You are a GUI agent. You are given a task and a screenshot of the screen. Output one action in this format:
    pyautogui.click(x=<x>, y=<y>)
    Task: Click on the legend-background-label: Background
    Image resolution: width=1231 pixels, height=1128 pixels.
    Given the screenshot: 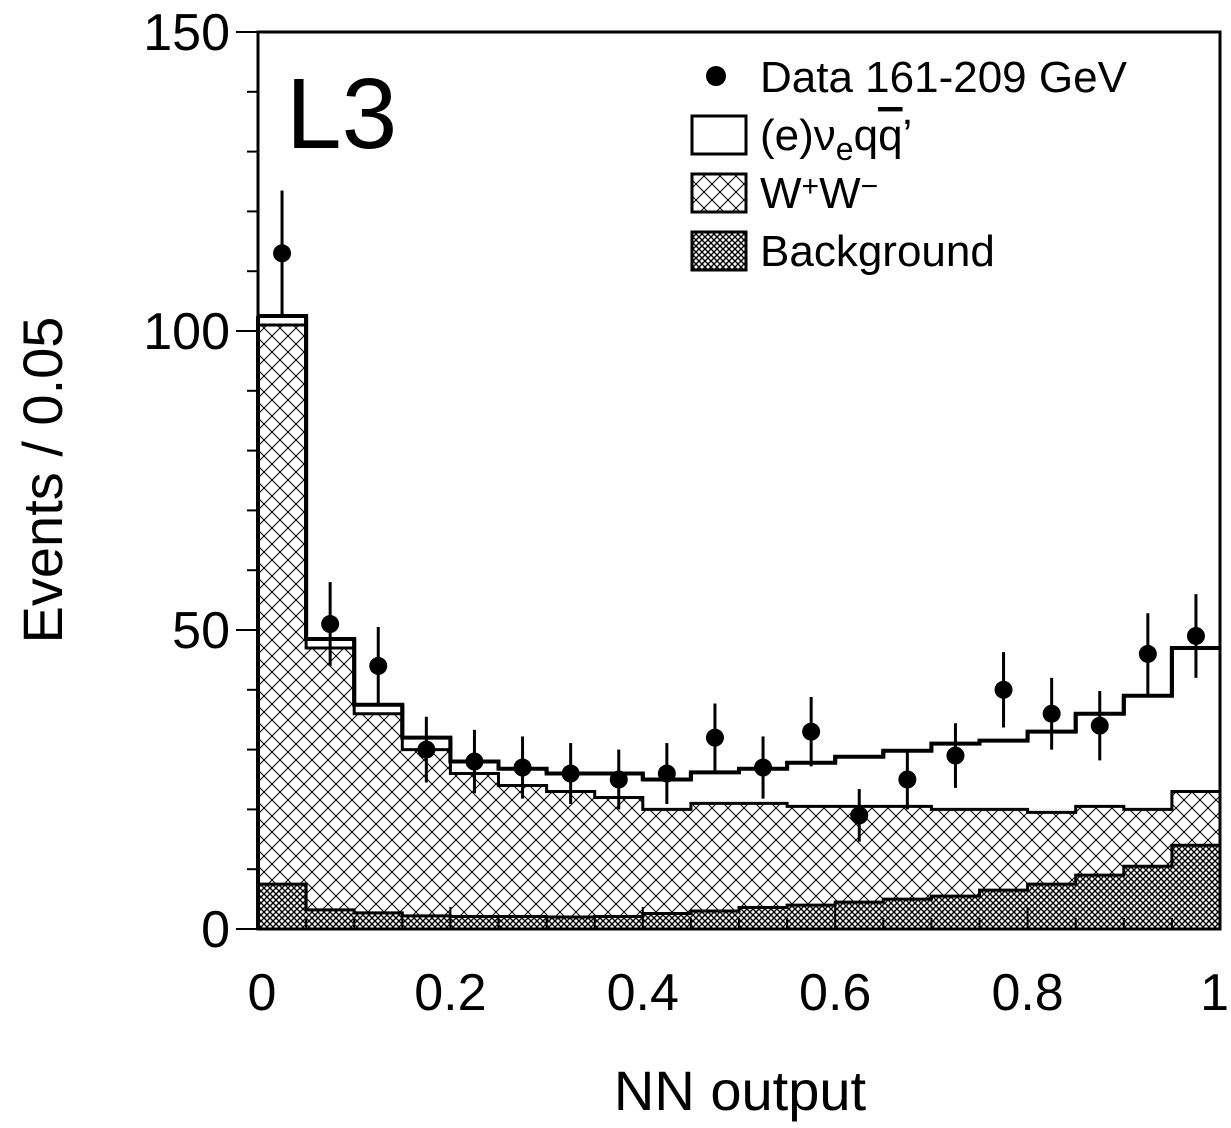 What is the action you would take?
    pyautogui.click(x=877, y=251)
    